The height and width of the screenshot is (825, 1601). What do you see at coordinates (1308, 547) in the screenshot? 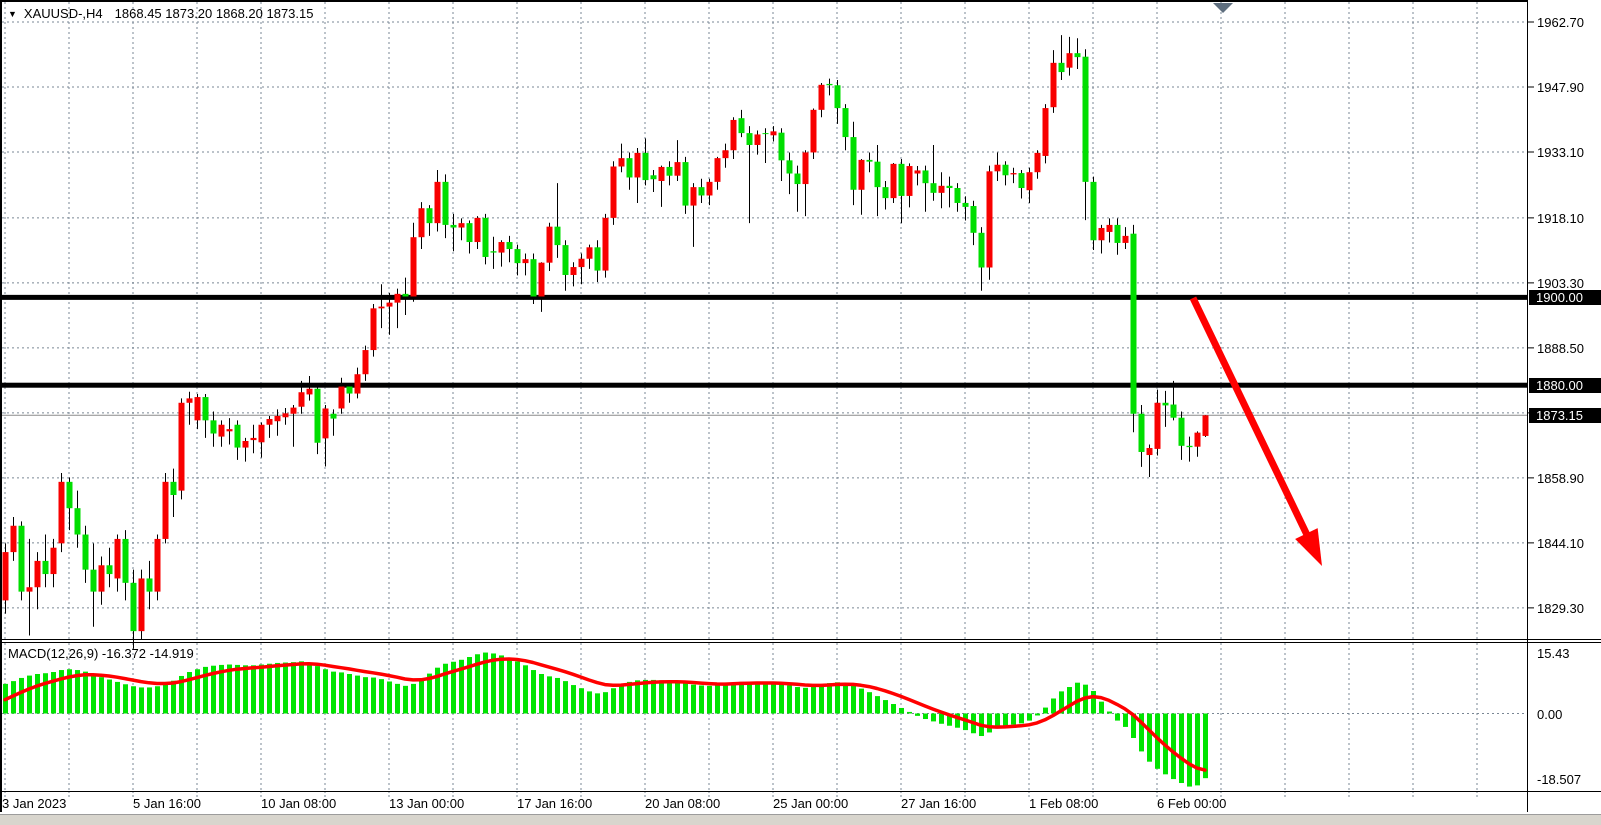
I see `trend-arrow-head` at bounding box center [1308, 547].